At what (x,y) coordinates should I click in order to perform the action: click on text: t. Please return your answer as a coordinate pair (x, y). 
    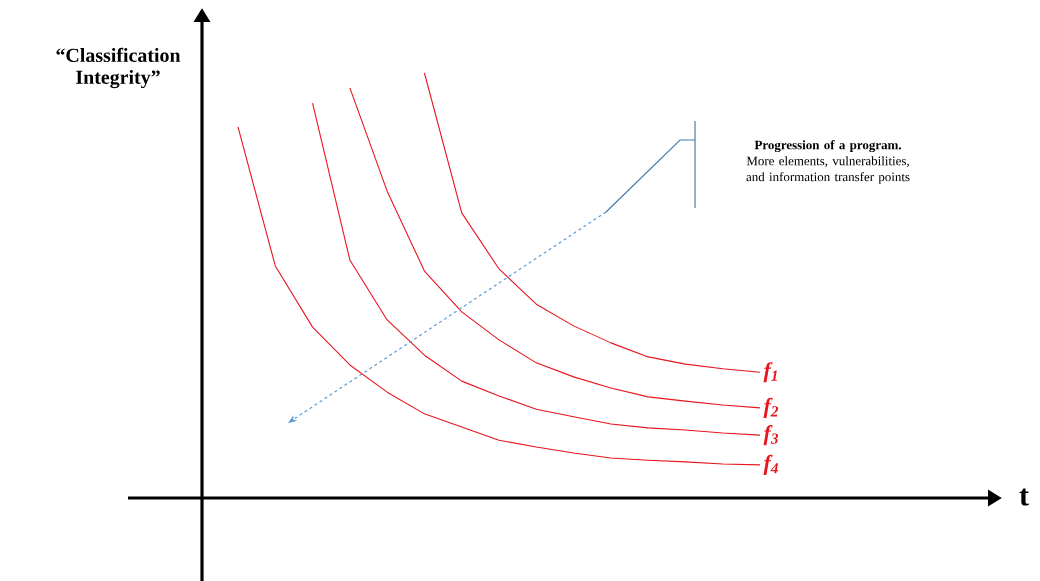
    Looking at the image, I should click on (1024, 497).